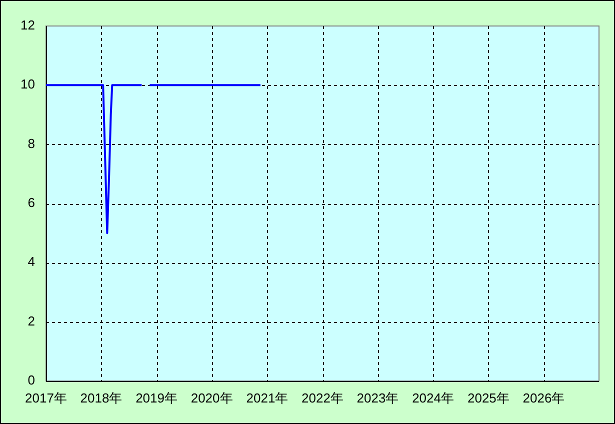 This screenshot has height=424, width=615. What do you see at coordinates (377, 398) in the screenshot?
I see `x-tick-label: 2023年` at bounding box center [377, 398].